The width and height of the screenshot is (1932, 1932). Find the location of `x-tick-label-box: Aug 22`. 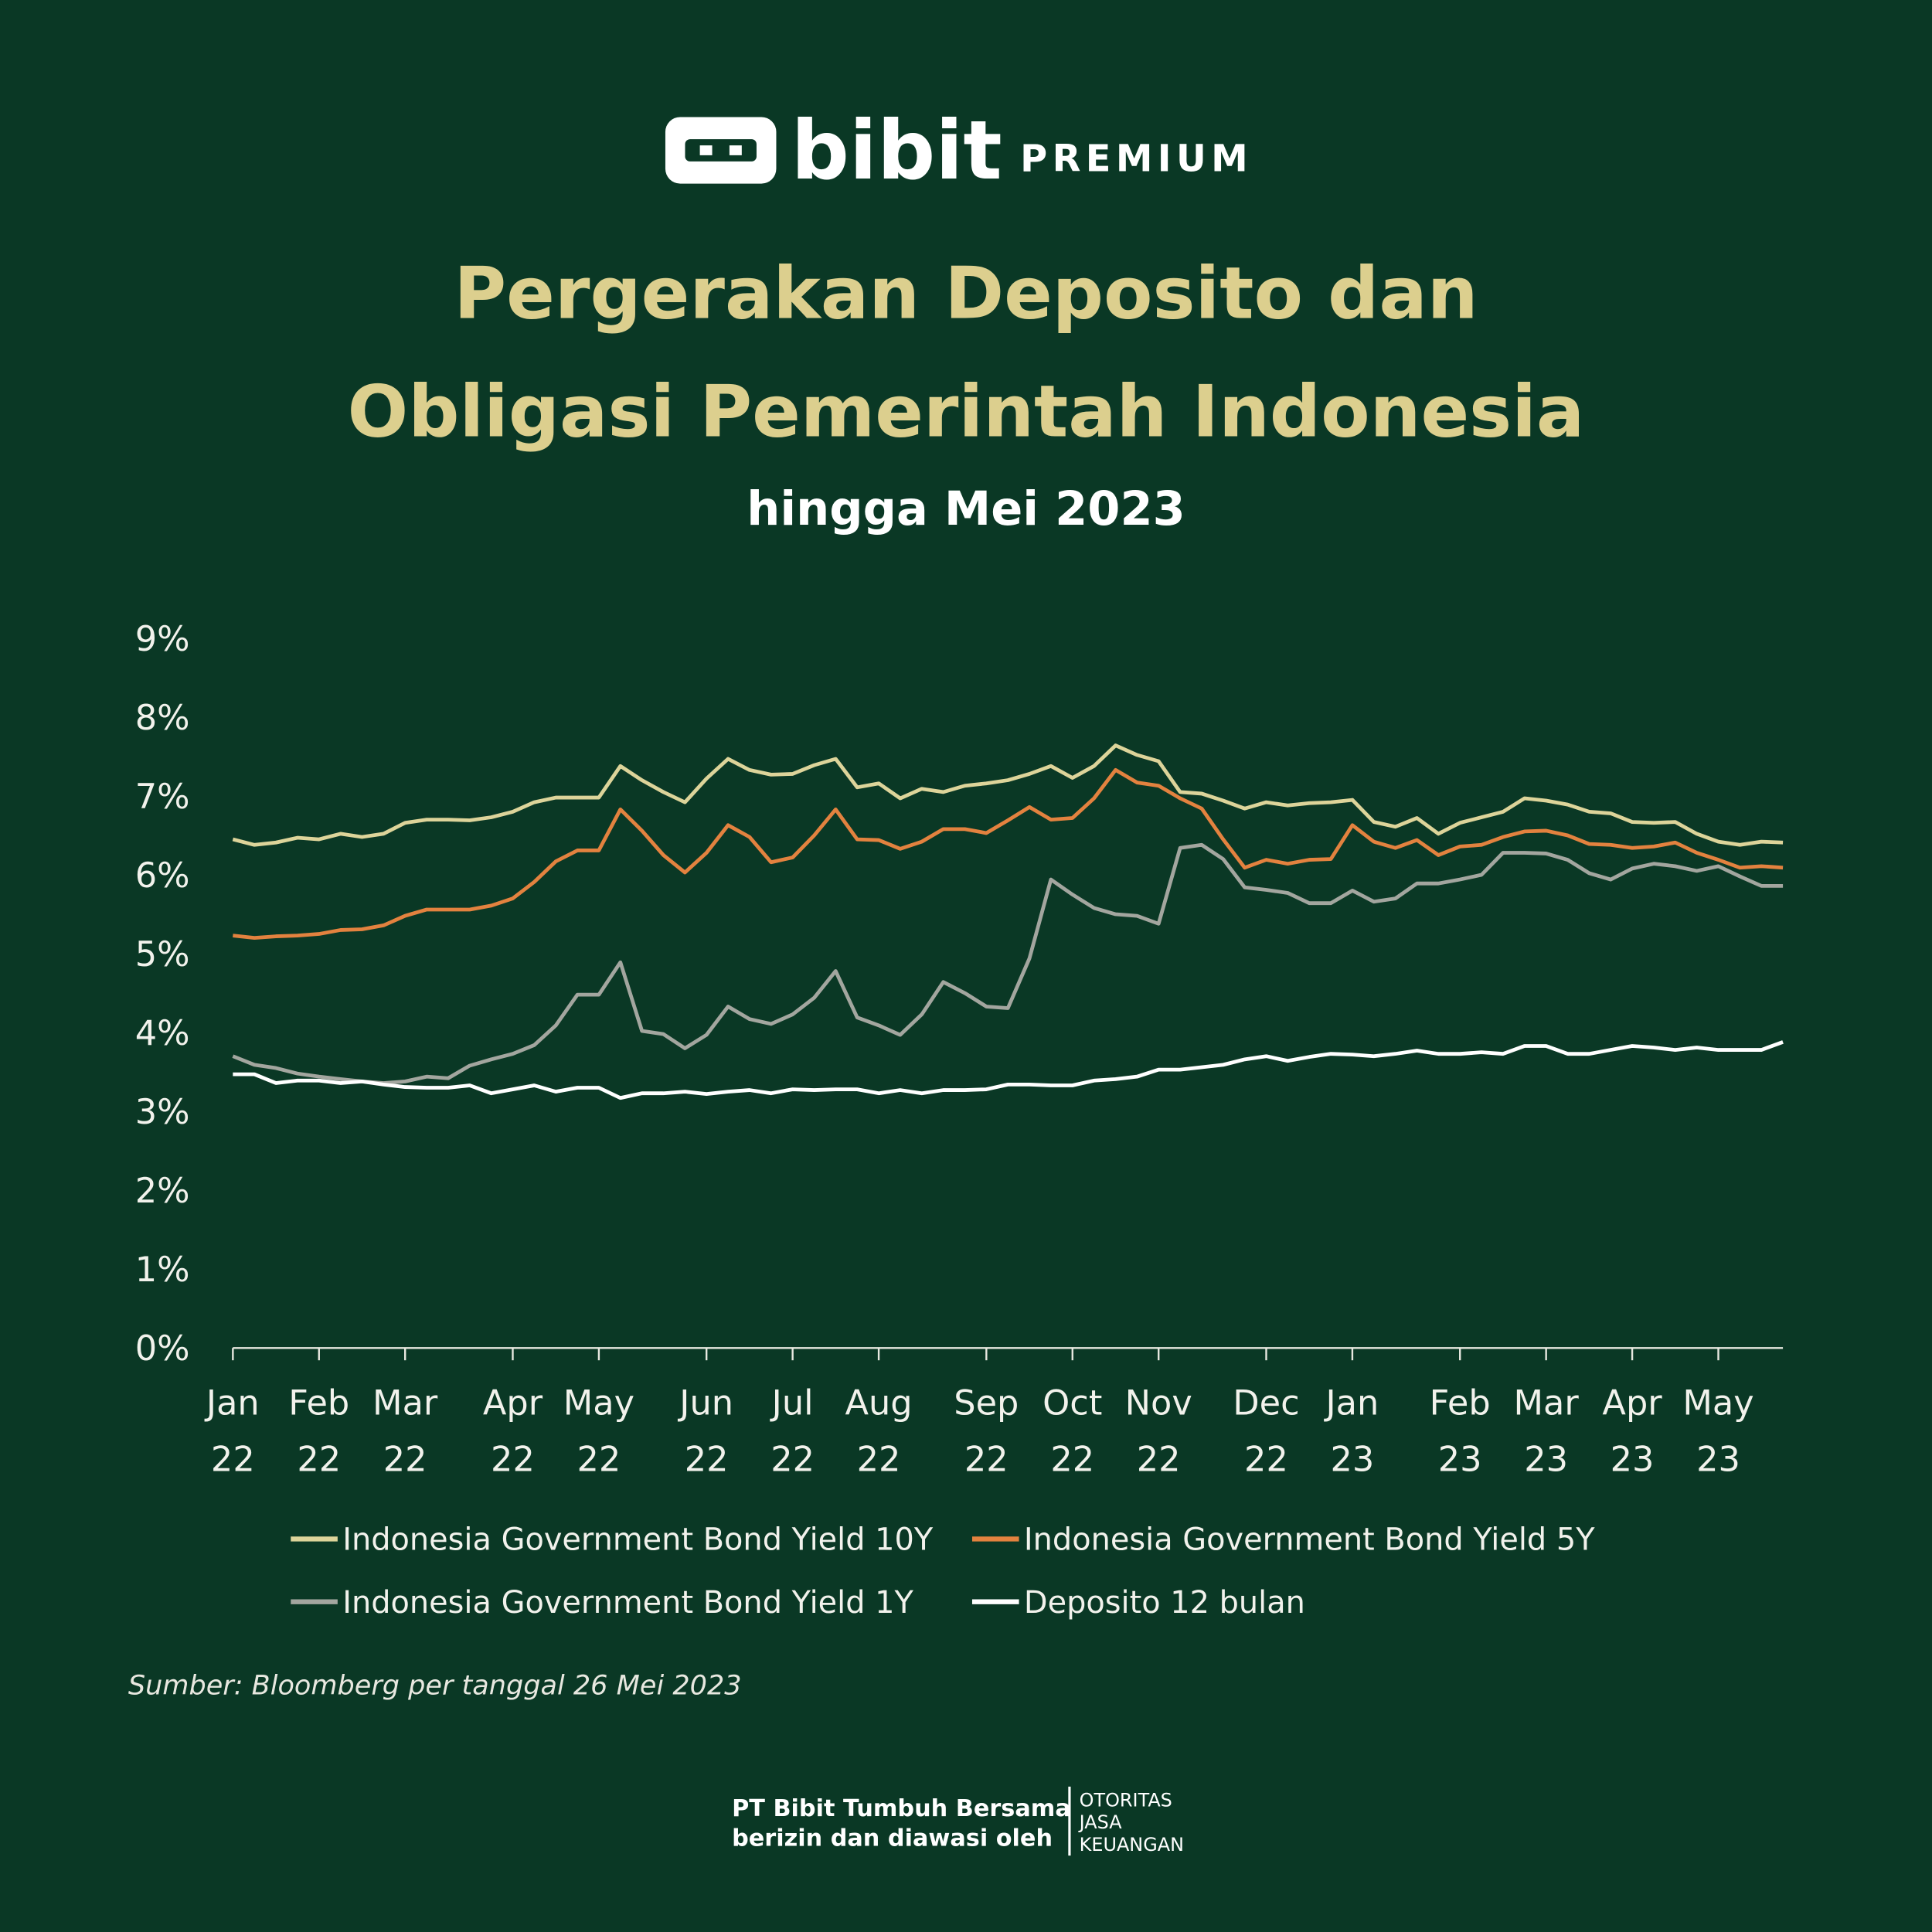

x-tick-label-box: Aug 22 is located at coordinates (879, 1431).